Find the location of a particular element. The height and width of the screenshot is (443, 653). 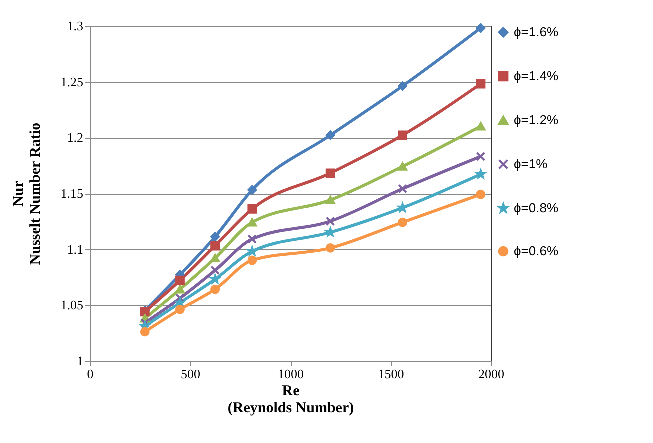

x-tick-label: 500 is located at coordinates (190, 374).